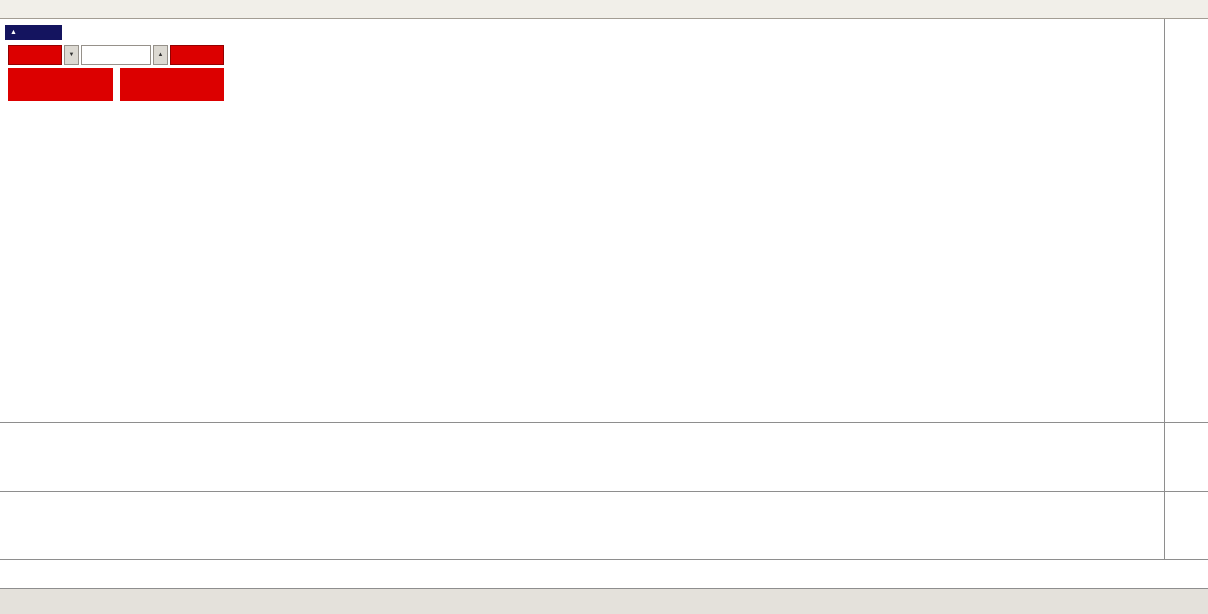 The height and width of the screenshot is (614, 1208). I want to click on axis-separator, so click(1164, 289).